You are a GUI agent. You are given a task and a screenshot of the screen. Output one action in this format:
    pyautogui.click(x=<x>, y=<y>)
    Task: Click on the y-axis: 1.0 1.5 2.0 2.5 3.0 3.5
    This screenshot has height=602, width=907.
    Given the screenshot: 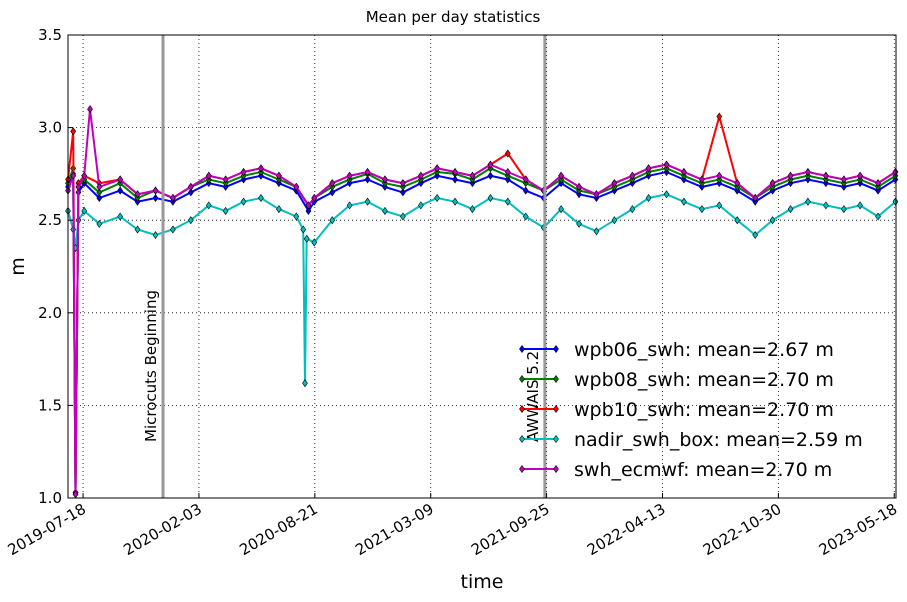 What is the action you would take?
    pyautogui.click(x=55, y=266)
    